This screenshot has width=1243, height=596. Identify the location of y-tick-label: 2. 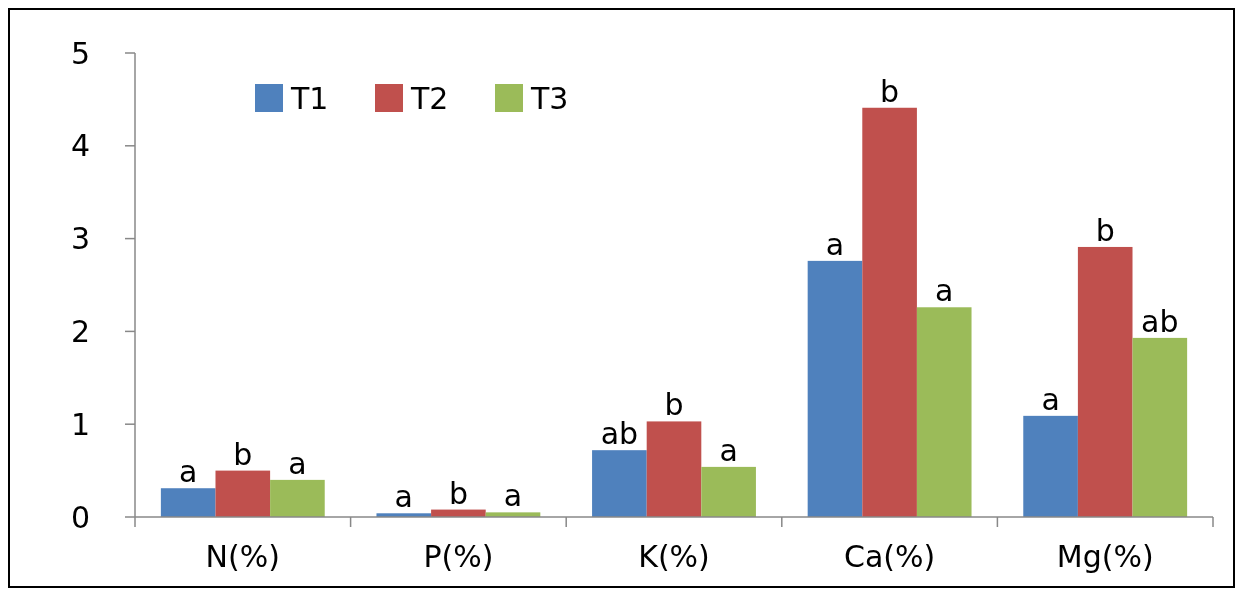
(80, 331).